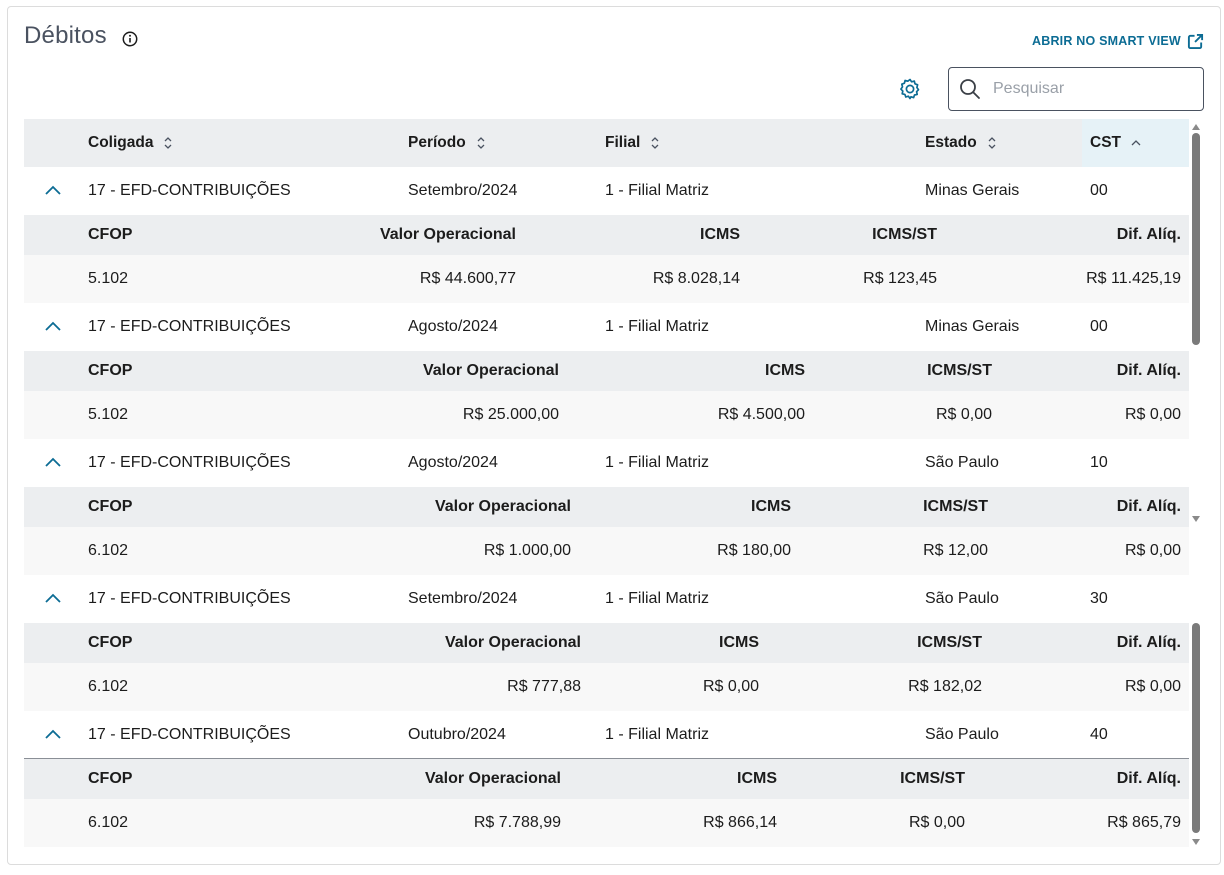  Describe the element at coordinates (121, 142) in the screenshot. I see `column-label: Coligada` at that location.